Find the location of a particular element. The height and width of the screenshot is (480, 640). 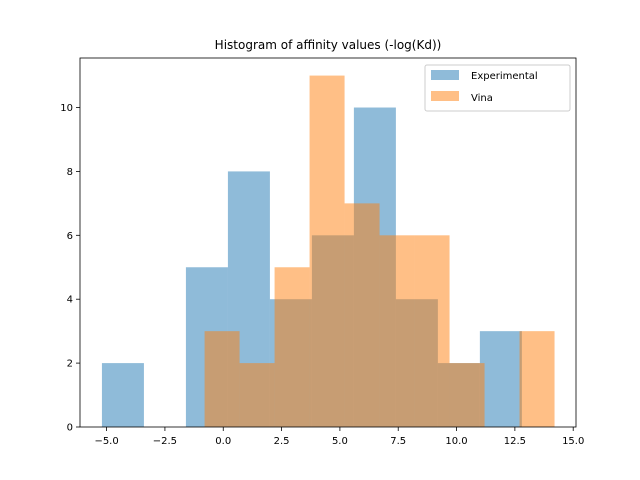

y-tick-label: 6 is located at coordinates (70, 236).